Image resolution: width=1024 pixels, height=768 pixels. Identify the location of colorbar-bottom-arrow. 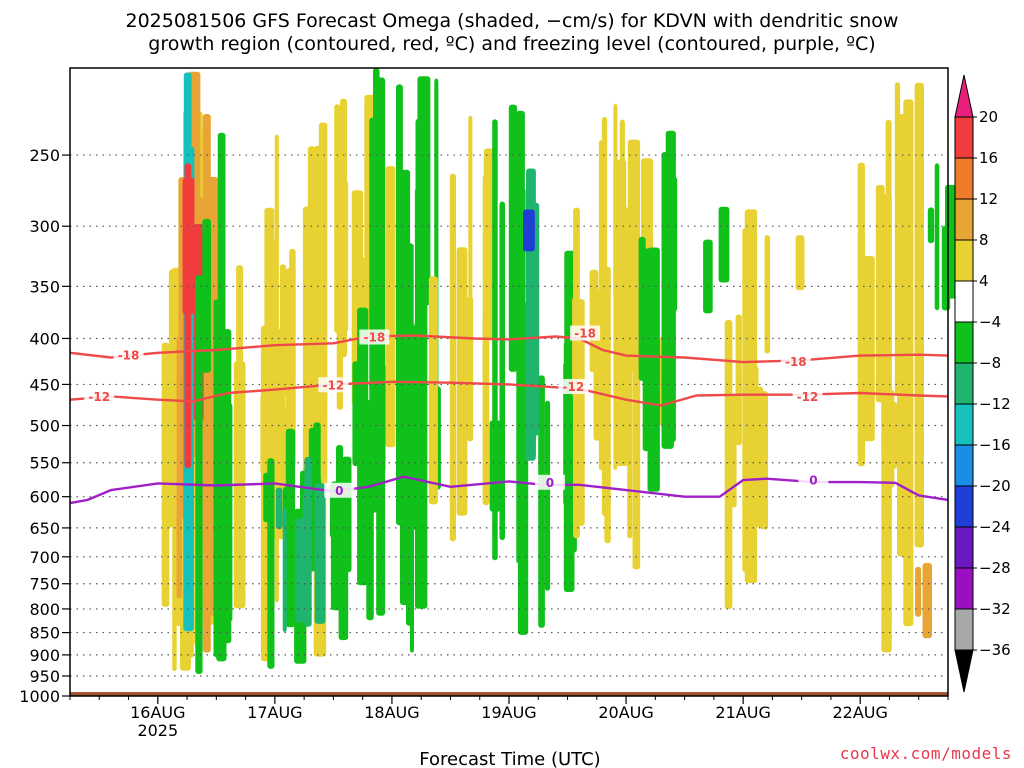
(964, 671).